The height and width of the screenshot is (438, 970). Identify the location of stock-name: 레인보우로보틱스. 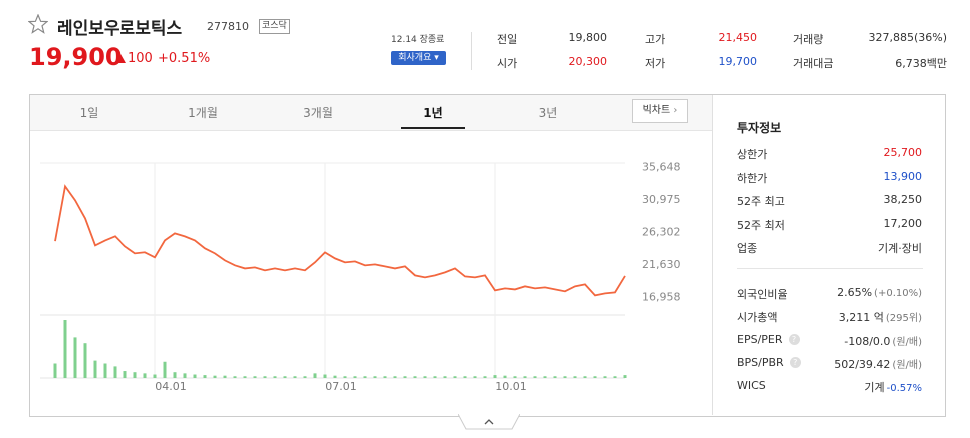
(120, 29).